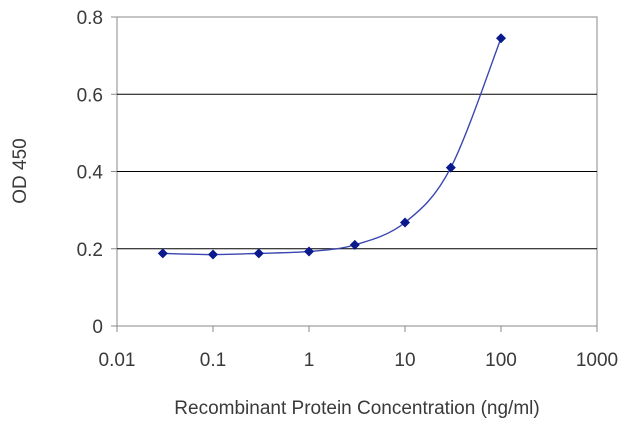 Image resolution: width=640 pixels, height=427 pixels. What do you see at coordinates (90, 250) in the screenshot?
I see `y-tick-label: 0.2` at bounding box center [90, 250].